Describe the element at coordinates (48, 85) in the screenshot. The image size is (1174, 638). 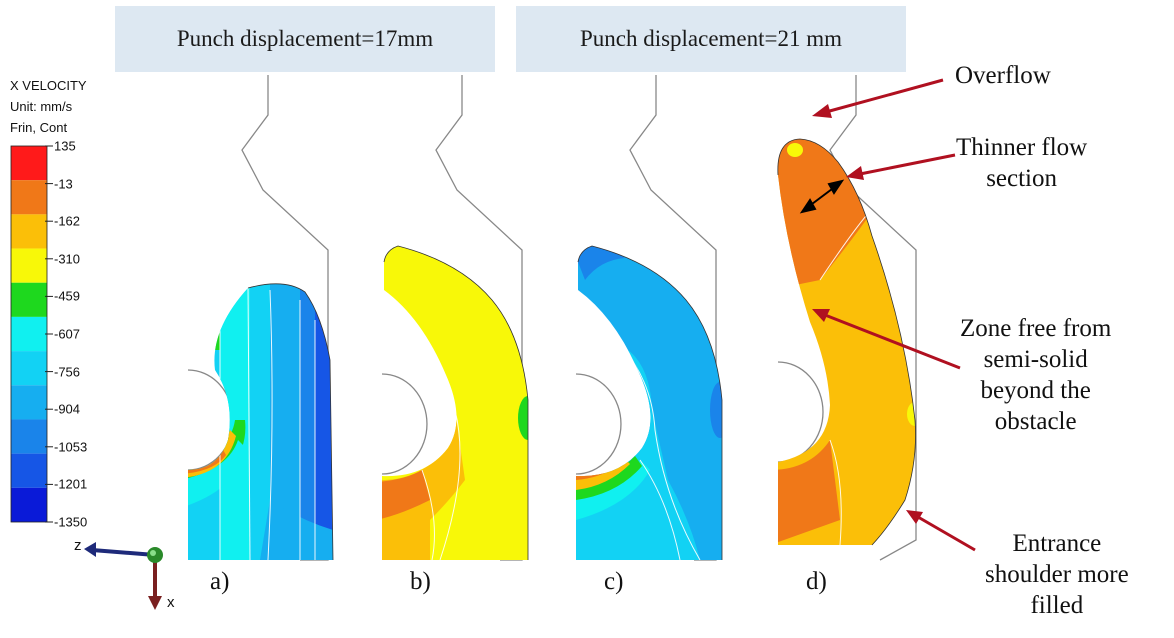
I see `legend-title-variable: X VELOCITY` at that location.